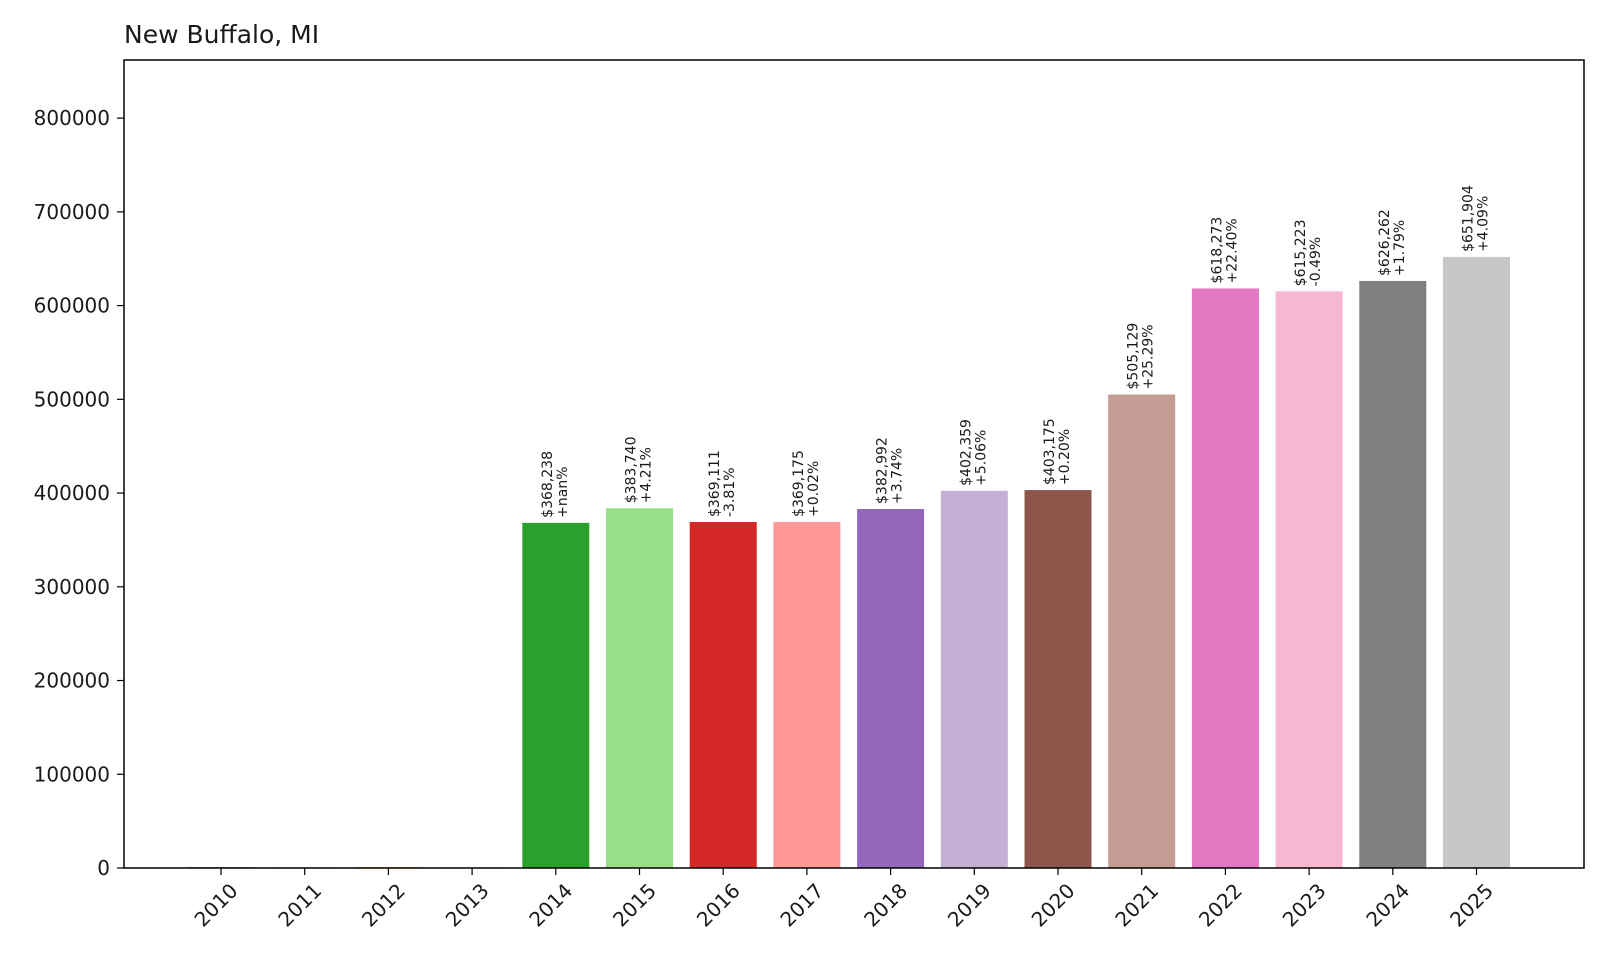  What do you see at coordinates (1400, 248) in the screenshot?
I see `bar-change-label-2024: +1.79%` at bounding box center [1400, 248].